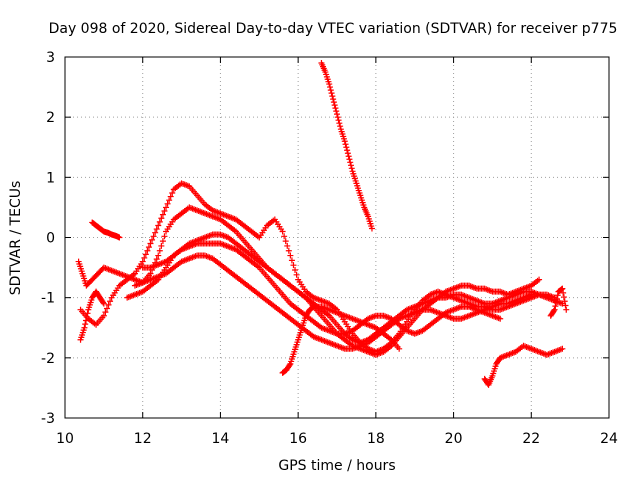 Image resolution: width=640 pixels, height=480 pixels. What do you see at coordinates (48, 299) in the screenshot?
I see `y-tick-label: -1` at bounding box center [48, 299].